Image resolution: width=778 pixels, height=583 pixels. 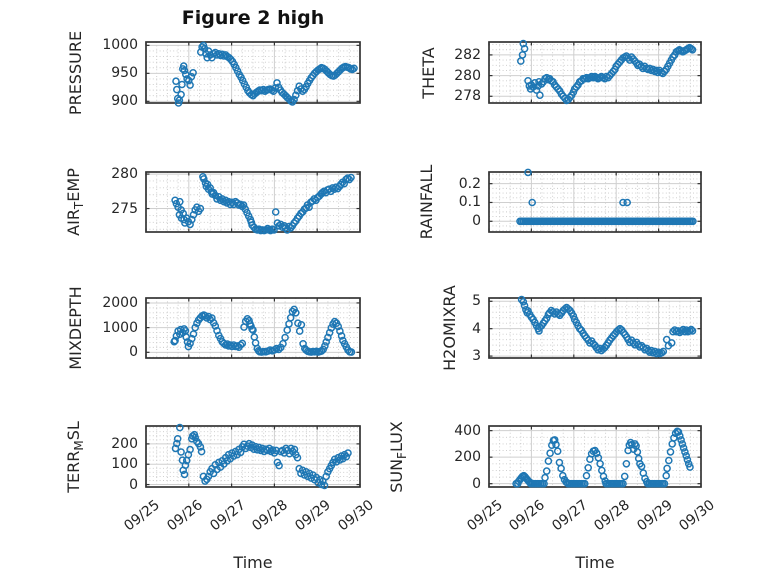 I want to click on y-tick-label: 400, so click(x=467, y=430).